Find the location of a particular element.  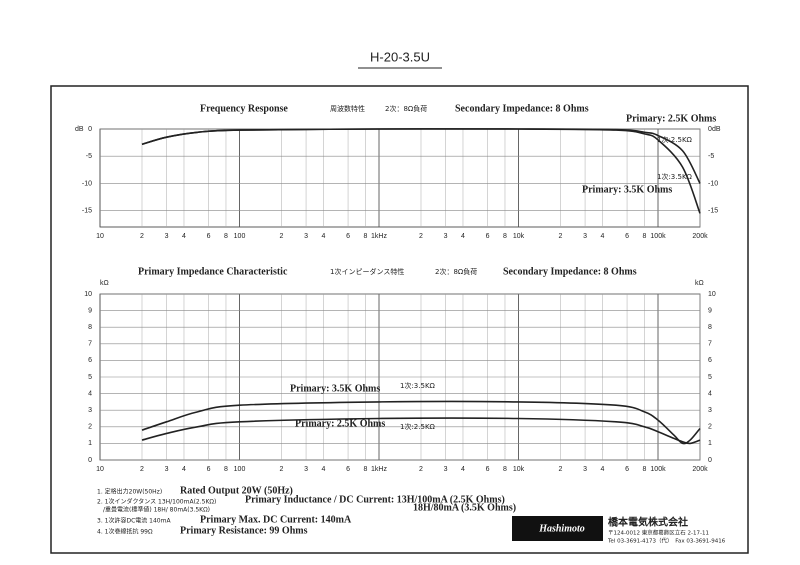

y-tick-label-left: 8 is located at coordinates (90, 327).